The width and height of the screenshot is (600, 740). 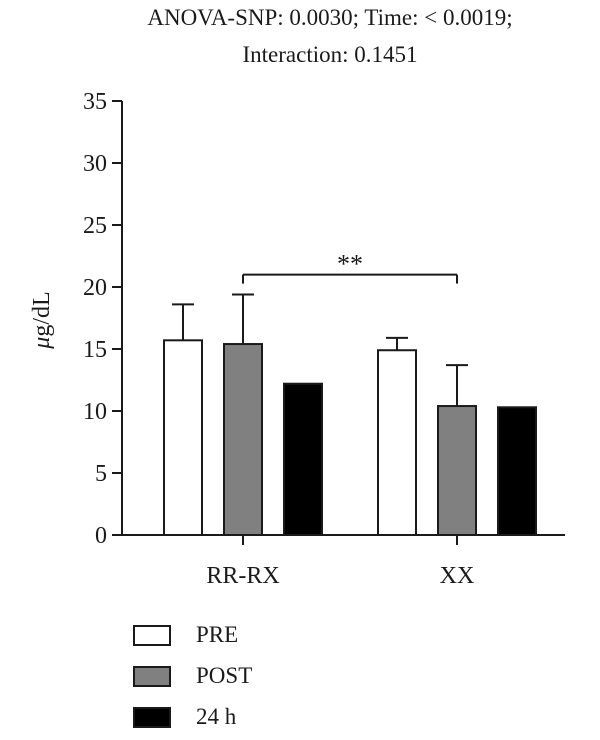 I want to click on y-axis-label-unit: g/dL, so click(x=42, y=313).